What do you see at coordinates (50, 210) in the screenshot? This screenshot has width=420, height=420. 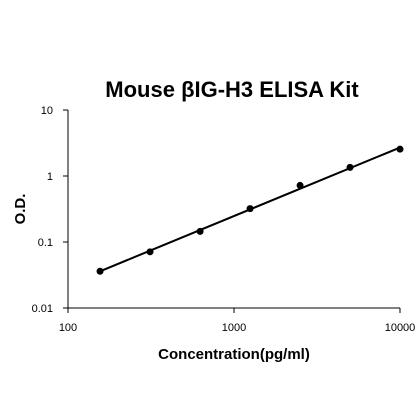 I see `y-ticks: 0.01 0.1 1 10` at bounding box center [50, 210].